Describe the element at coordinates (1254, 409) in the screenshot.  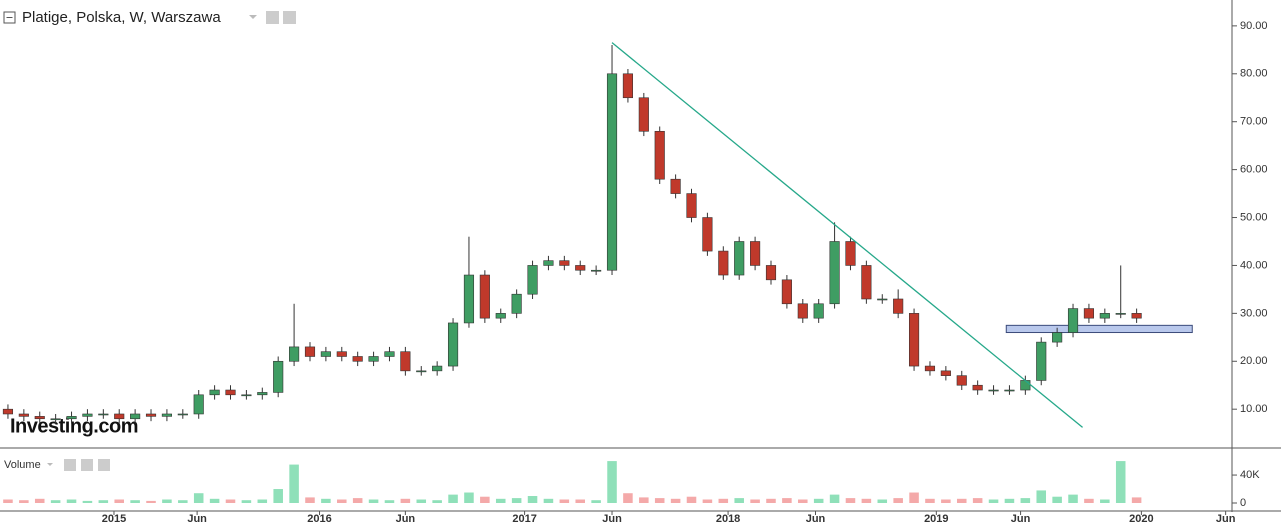
I see `y-tick-label: 10.00` at that location.